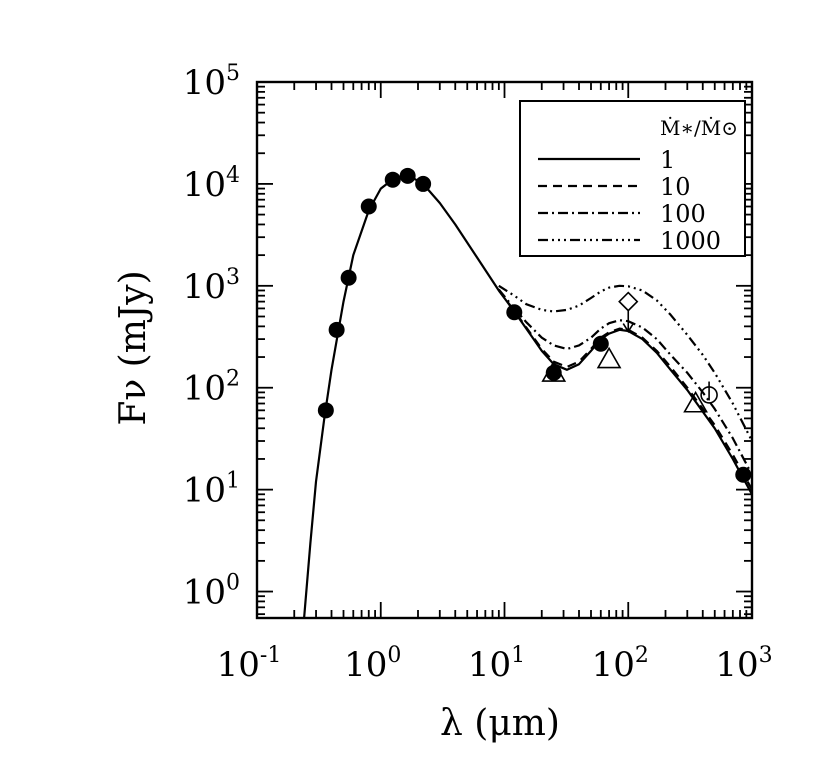  I want to click on y-axis-title: Fν (mJy), so click(133, 347).